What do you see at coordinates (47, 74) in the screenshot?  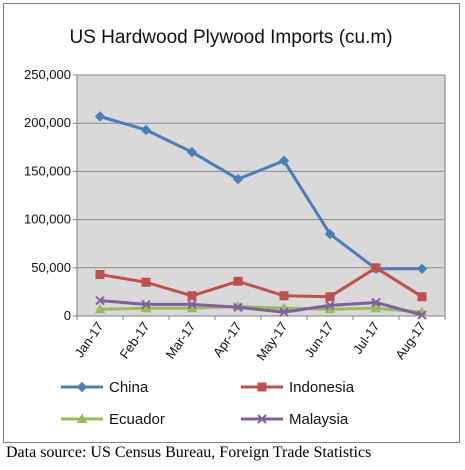 I see `y-tick-label: 250,000` at bounding box center [47, 74].